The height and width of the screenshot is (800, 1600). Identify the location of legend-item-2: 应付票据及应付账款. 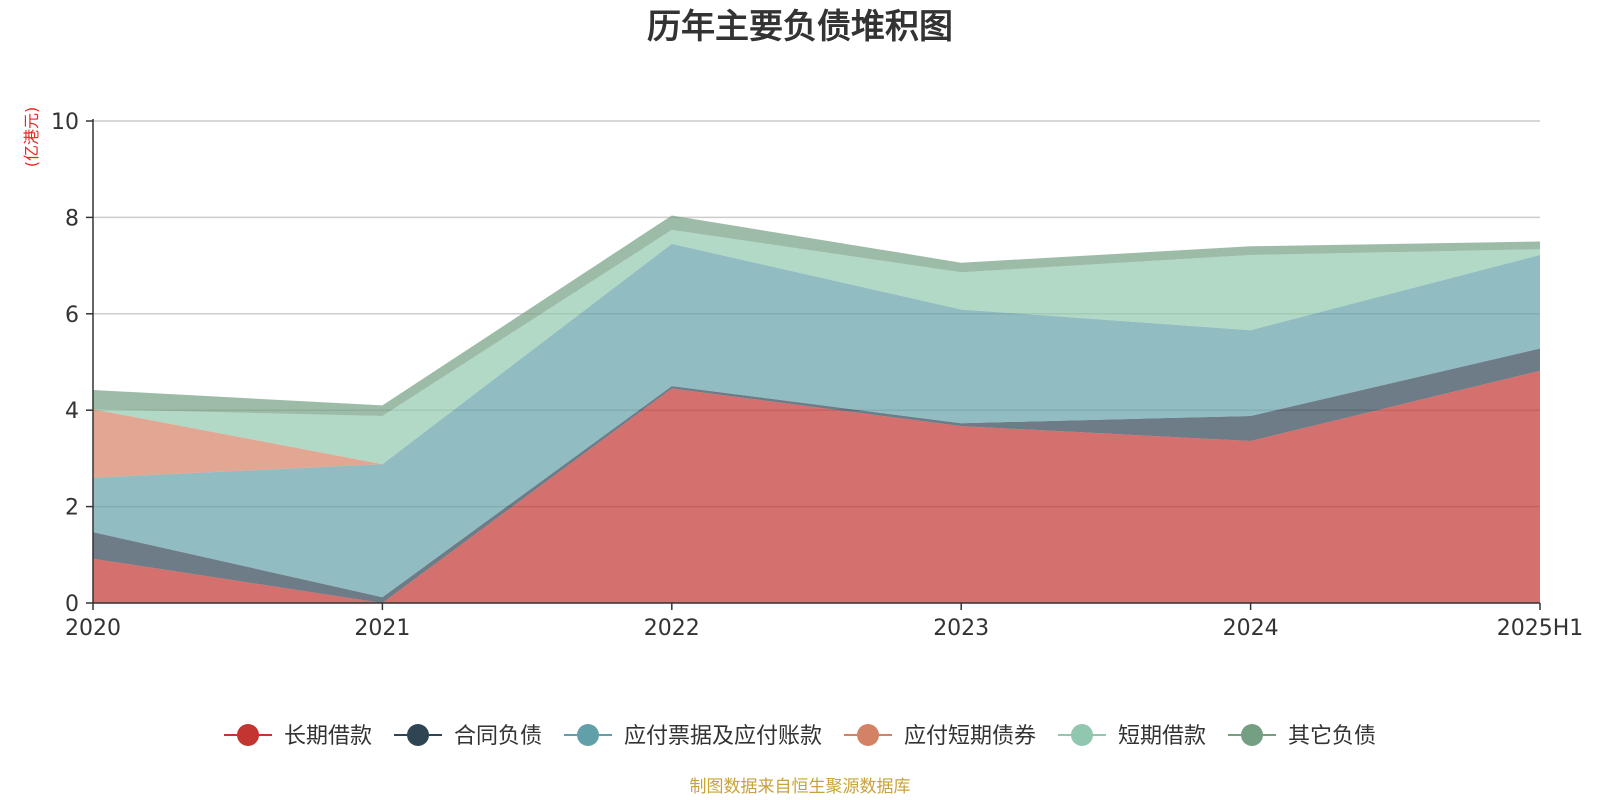
(693, 736).